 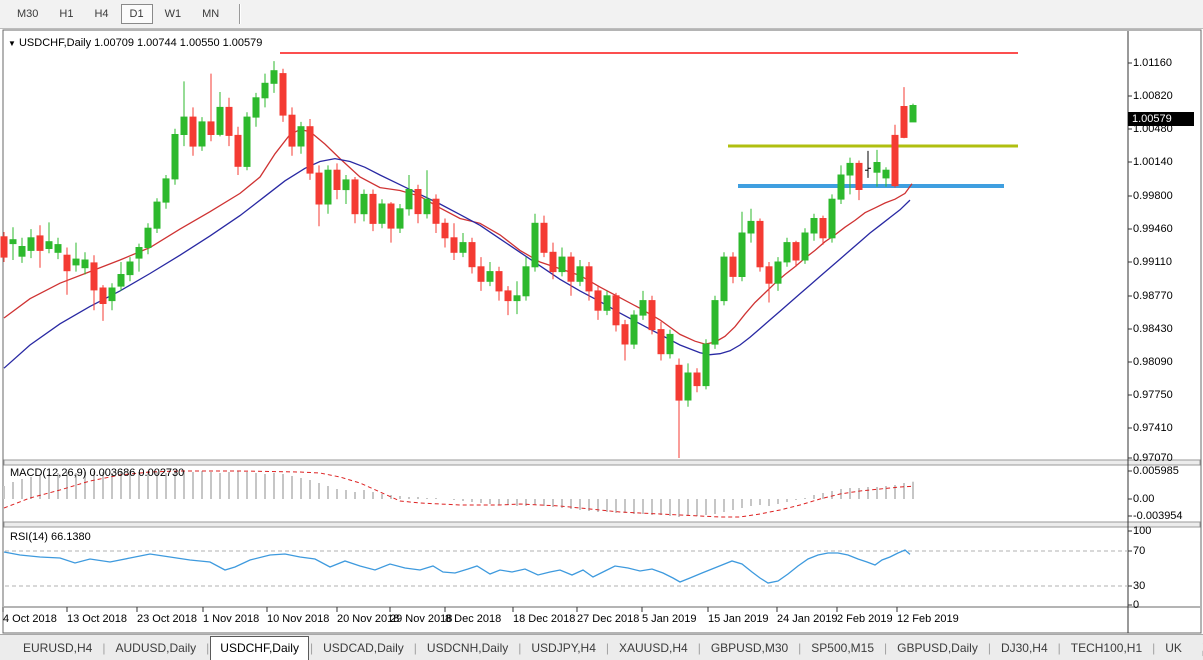 I want to click on tab-audusd-daily: AUDUSD,Daily, so click(x=156, y=648).